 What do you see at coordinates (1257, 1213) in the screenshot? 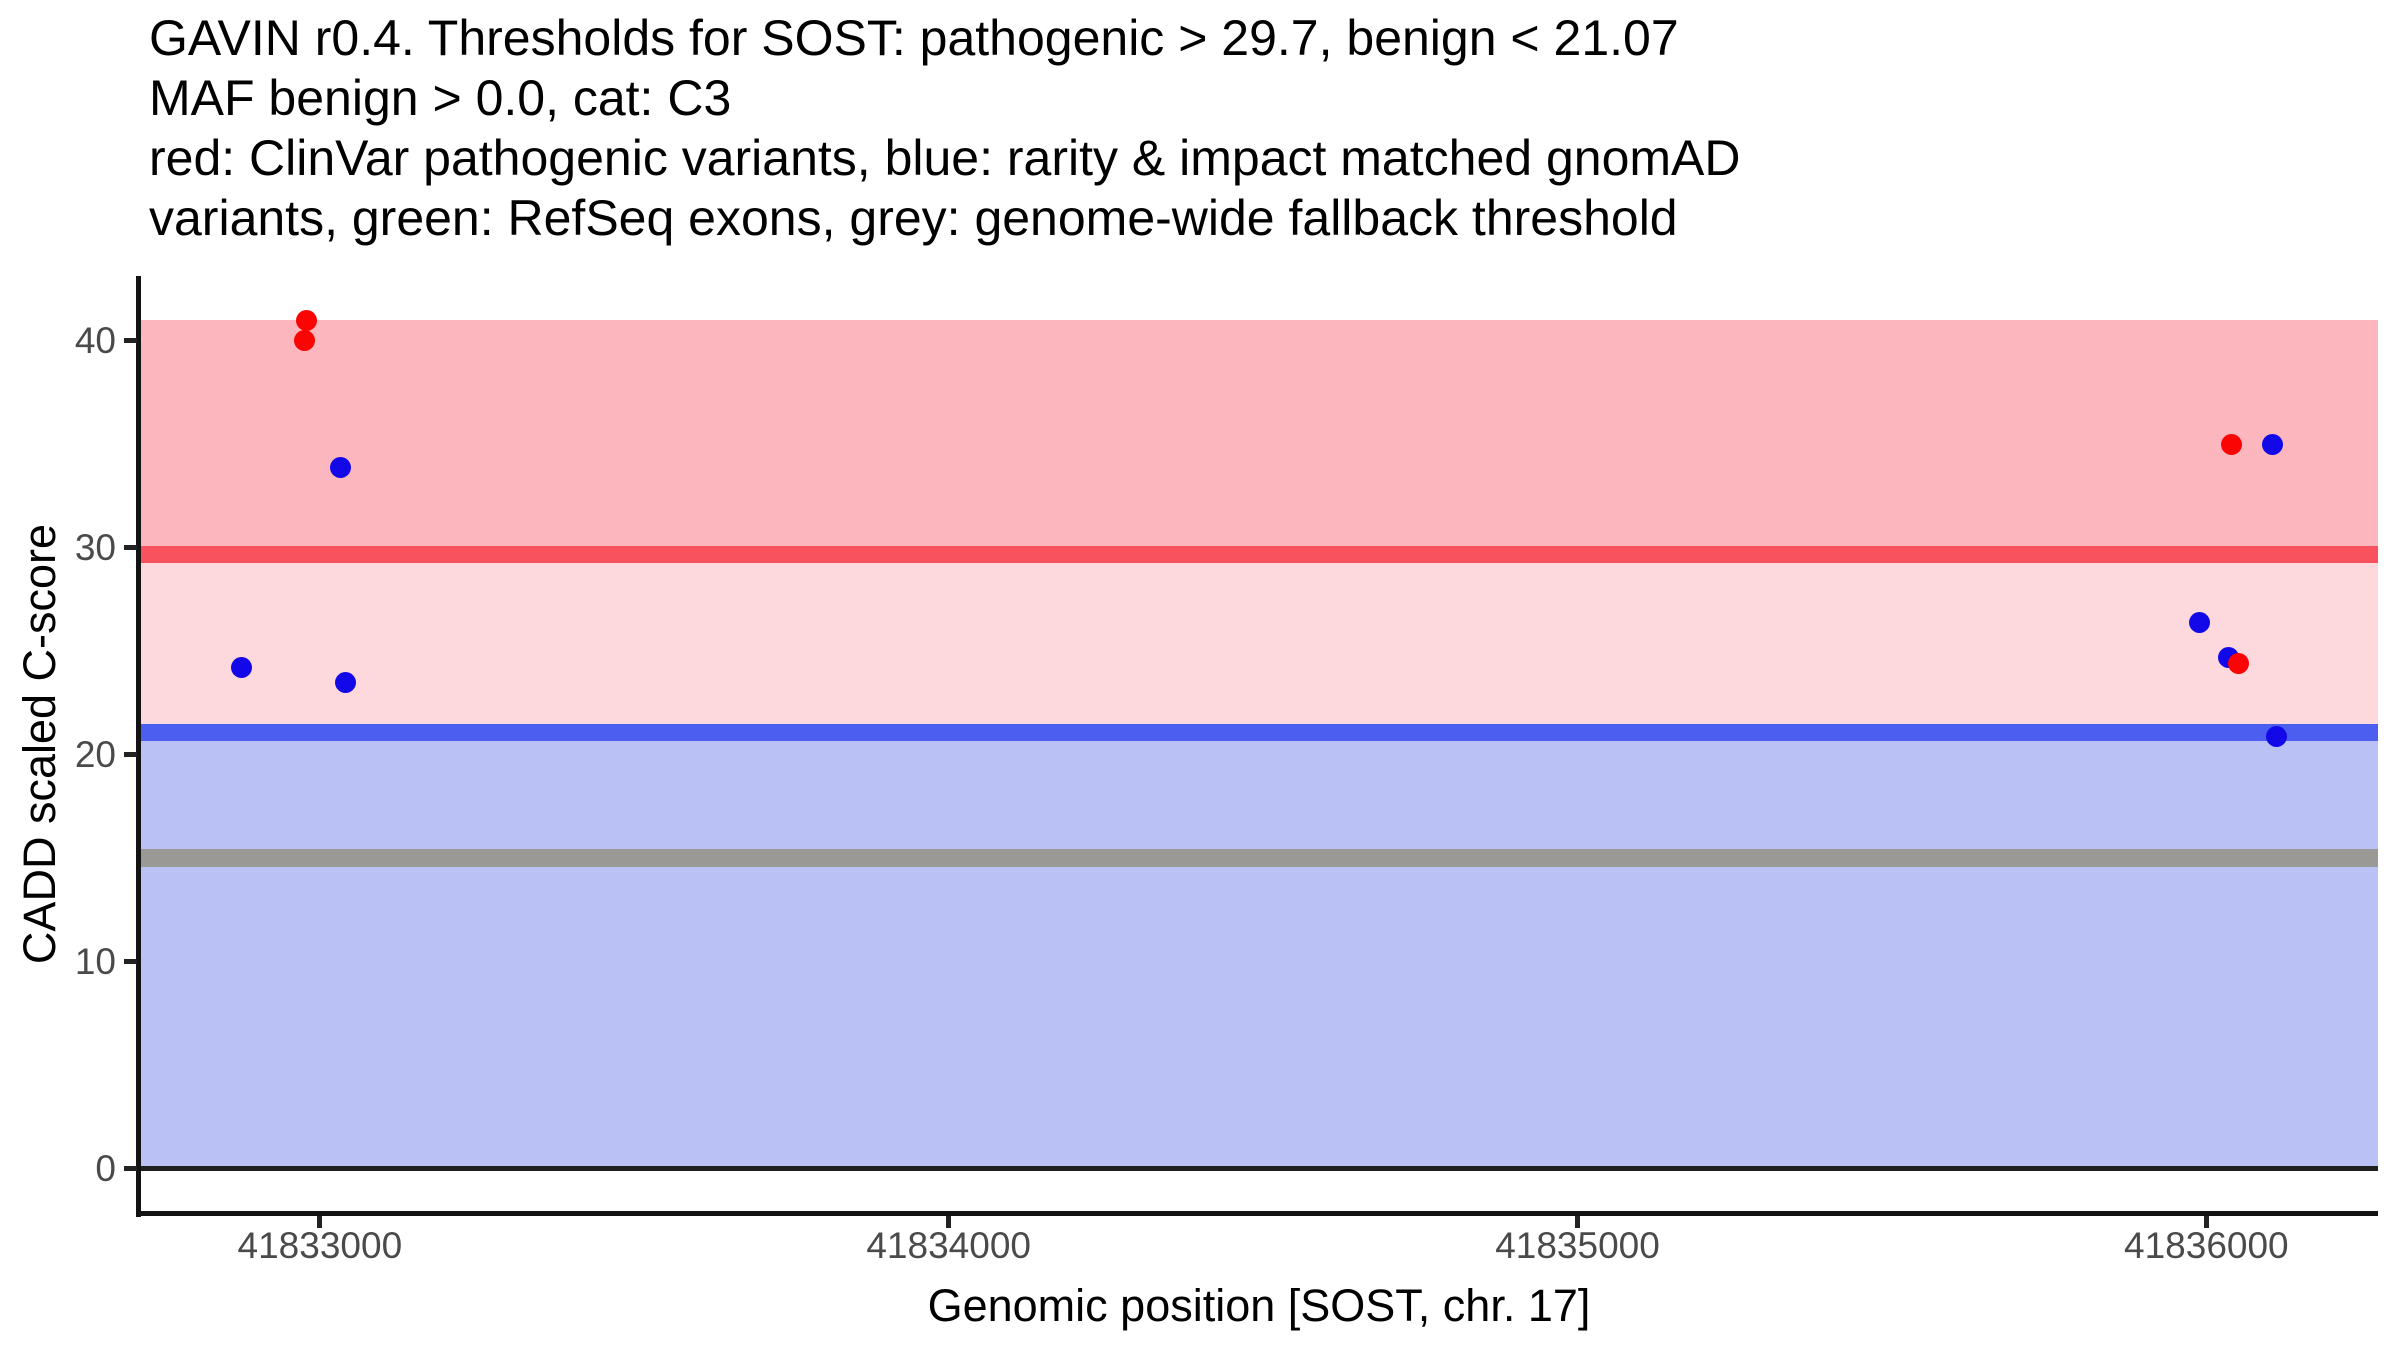
I see `x-axis-line` at bounding box center [1257, 1213].